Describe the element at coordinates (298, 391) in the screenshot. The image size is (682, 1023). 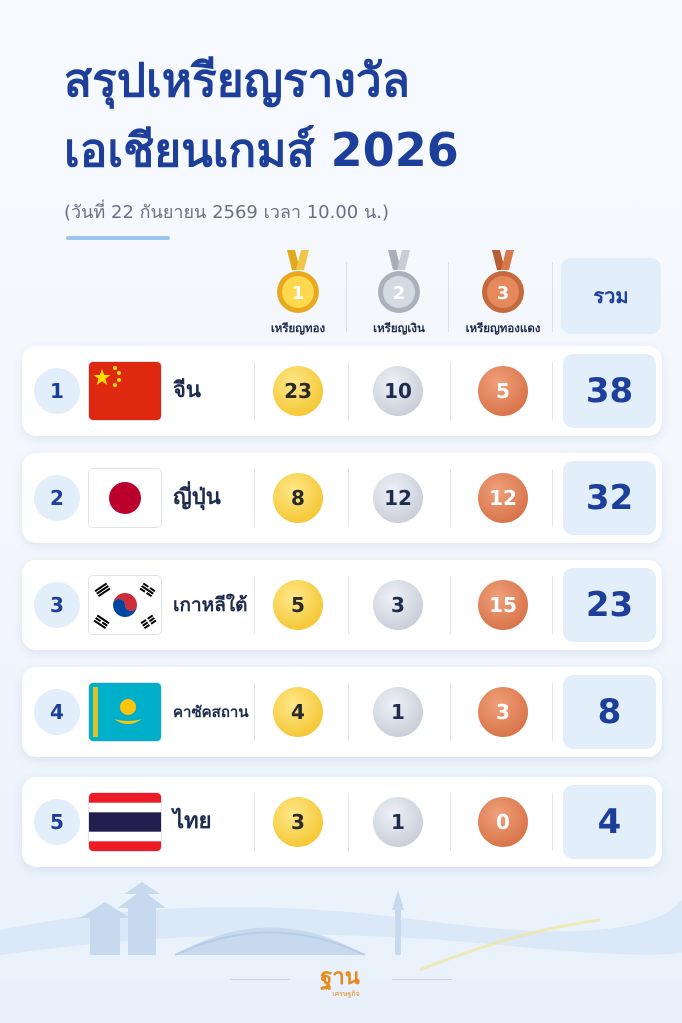
I see `gold-count: 23` at that location.